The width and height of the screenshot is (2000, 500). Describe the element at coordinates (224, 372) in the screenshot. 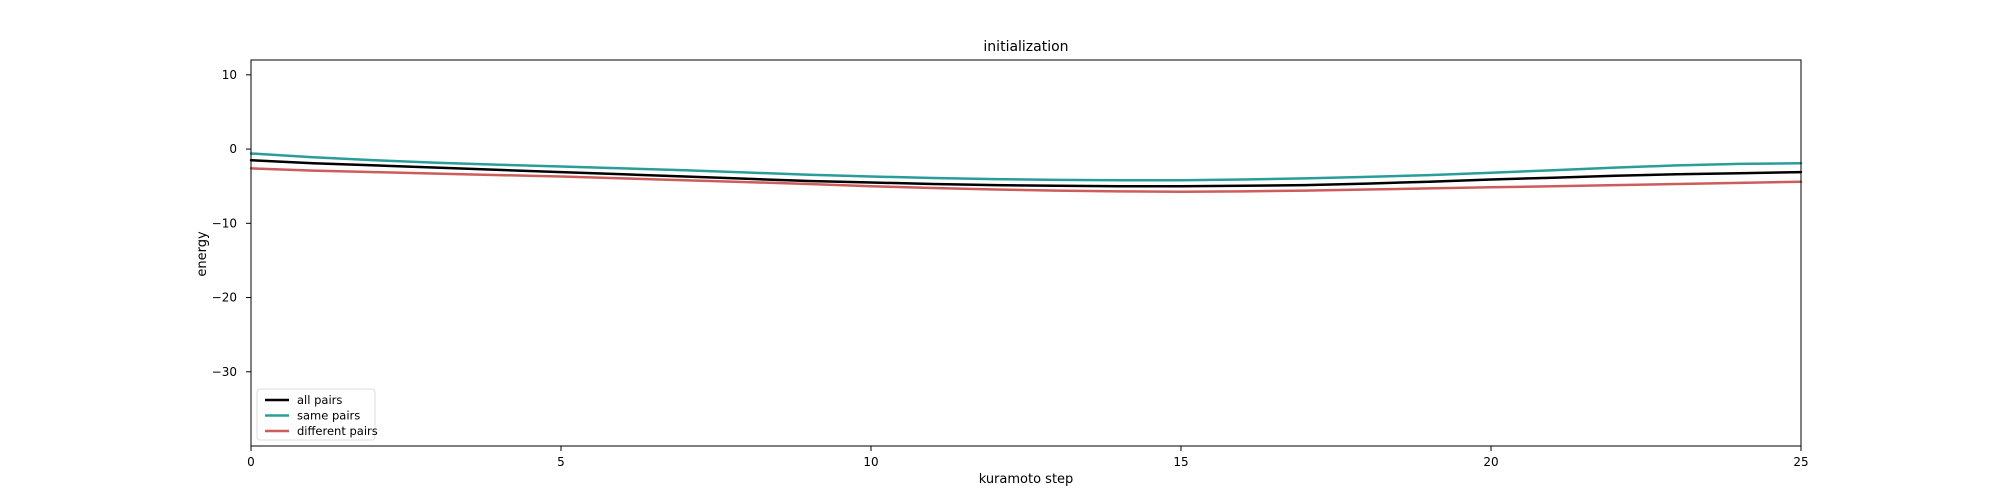

I see `y-tick-label: −30` at that location.